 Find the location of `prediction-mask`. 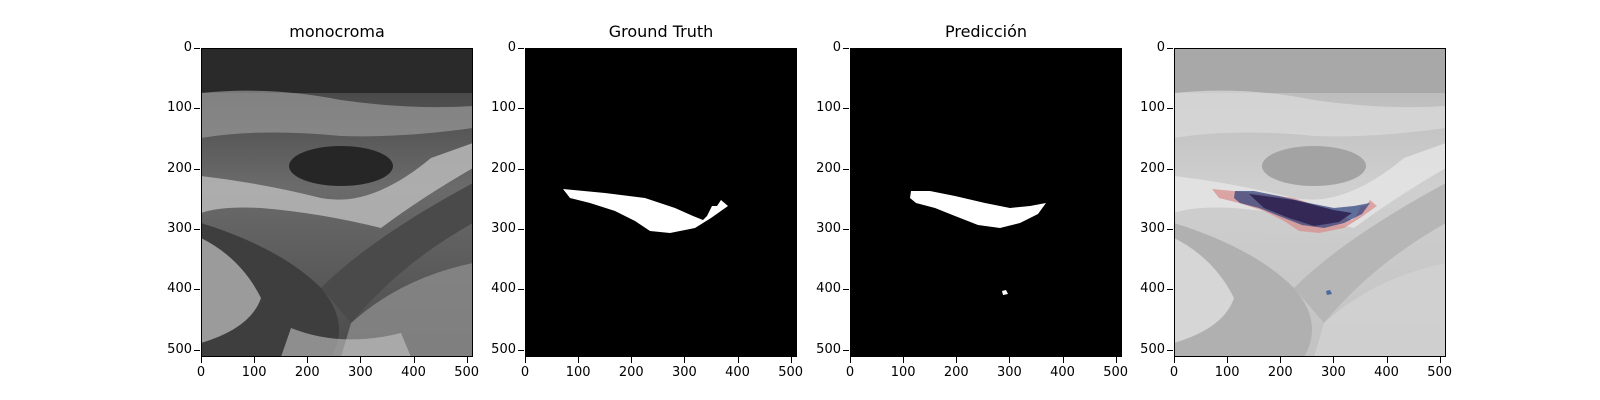

prediction-mask is located at coordinates (986, 202).